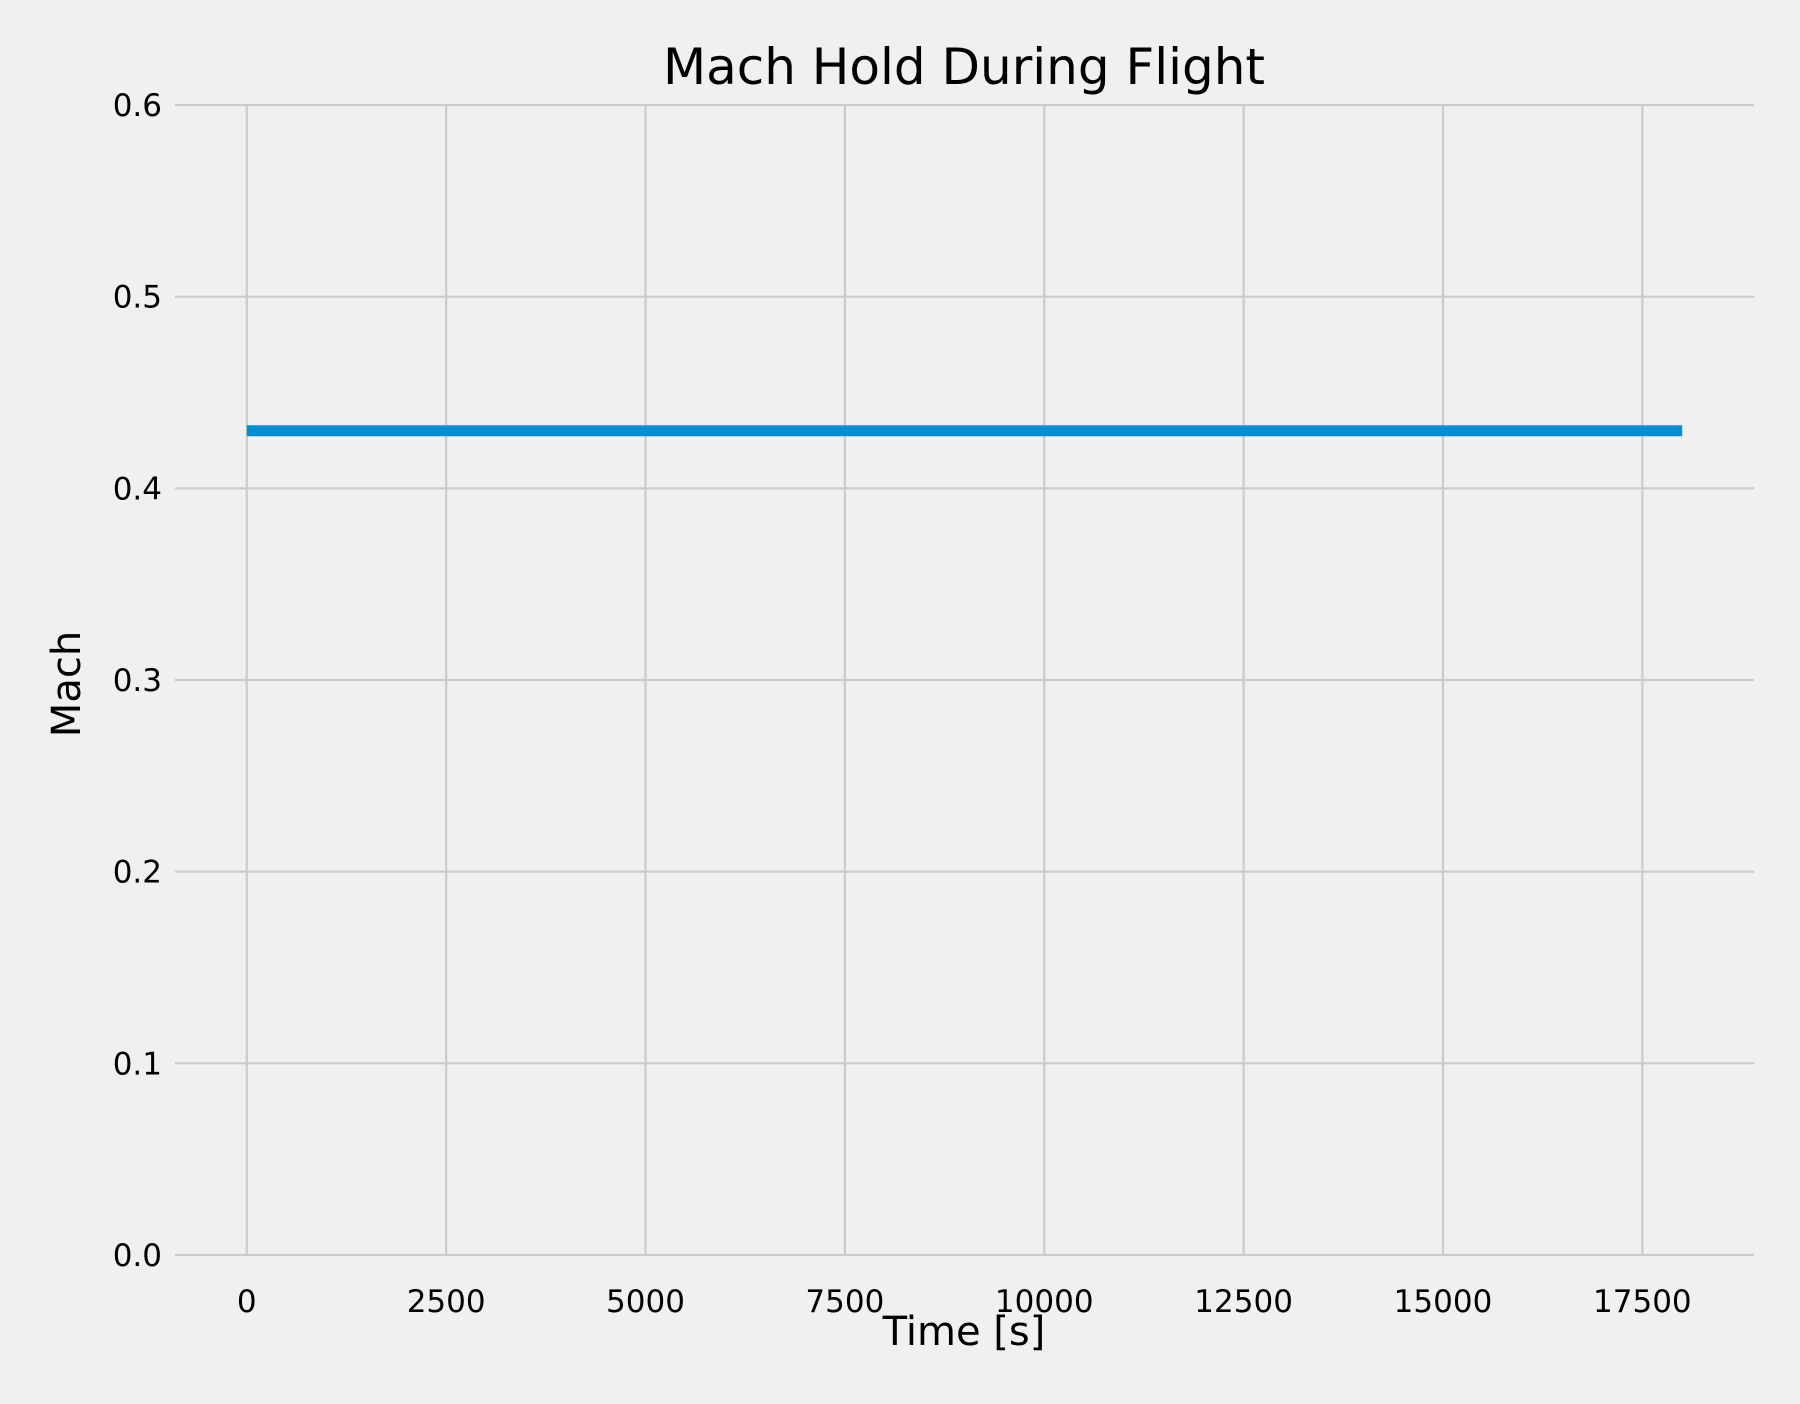 The width and height of the screenshot is (1800, 1404). Describe the element at coordinates (137, 298) in the screenshot. I see `y-tick-label: 0.5` at that location.